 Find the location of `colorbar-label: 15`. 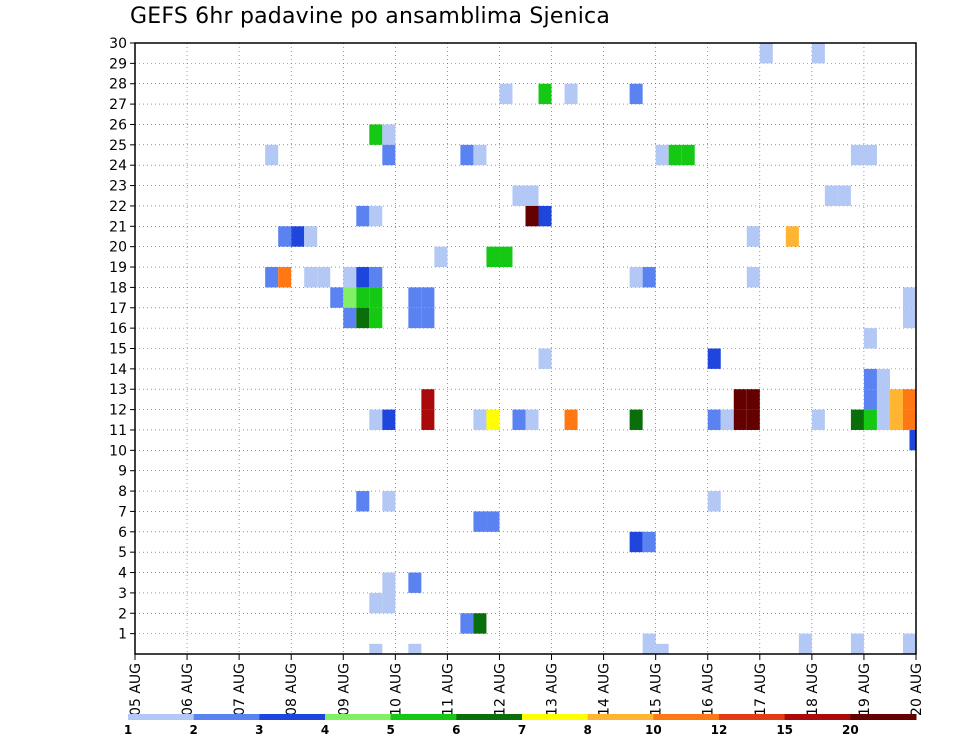

colorbar-label: 15 is located at coordinates (784, 730).